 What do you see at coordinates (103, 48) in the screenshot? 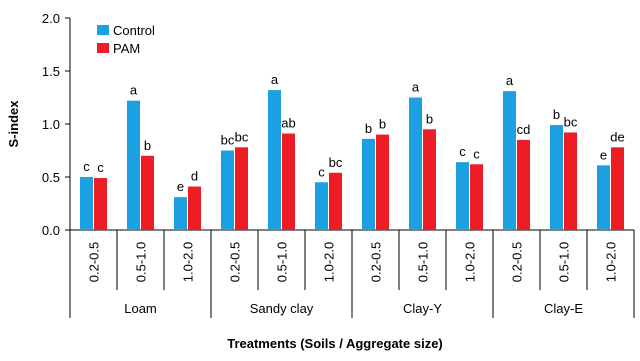
I see `legend-swatch-pam` at bounding box center [103, 48].